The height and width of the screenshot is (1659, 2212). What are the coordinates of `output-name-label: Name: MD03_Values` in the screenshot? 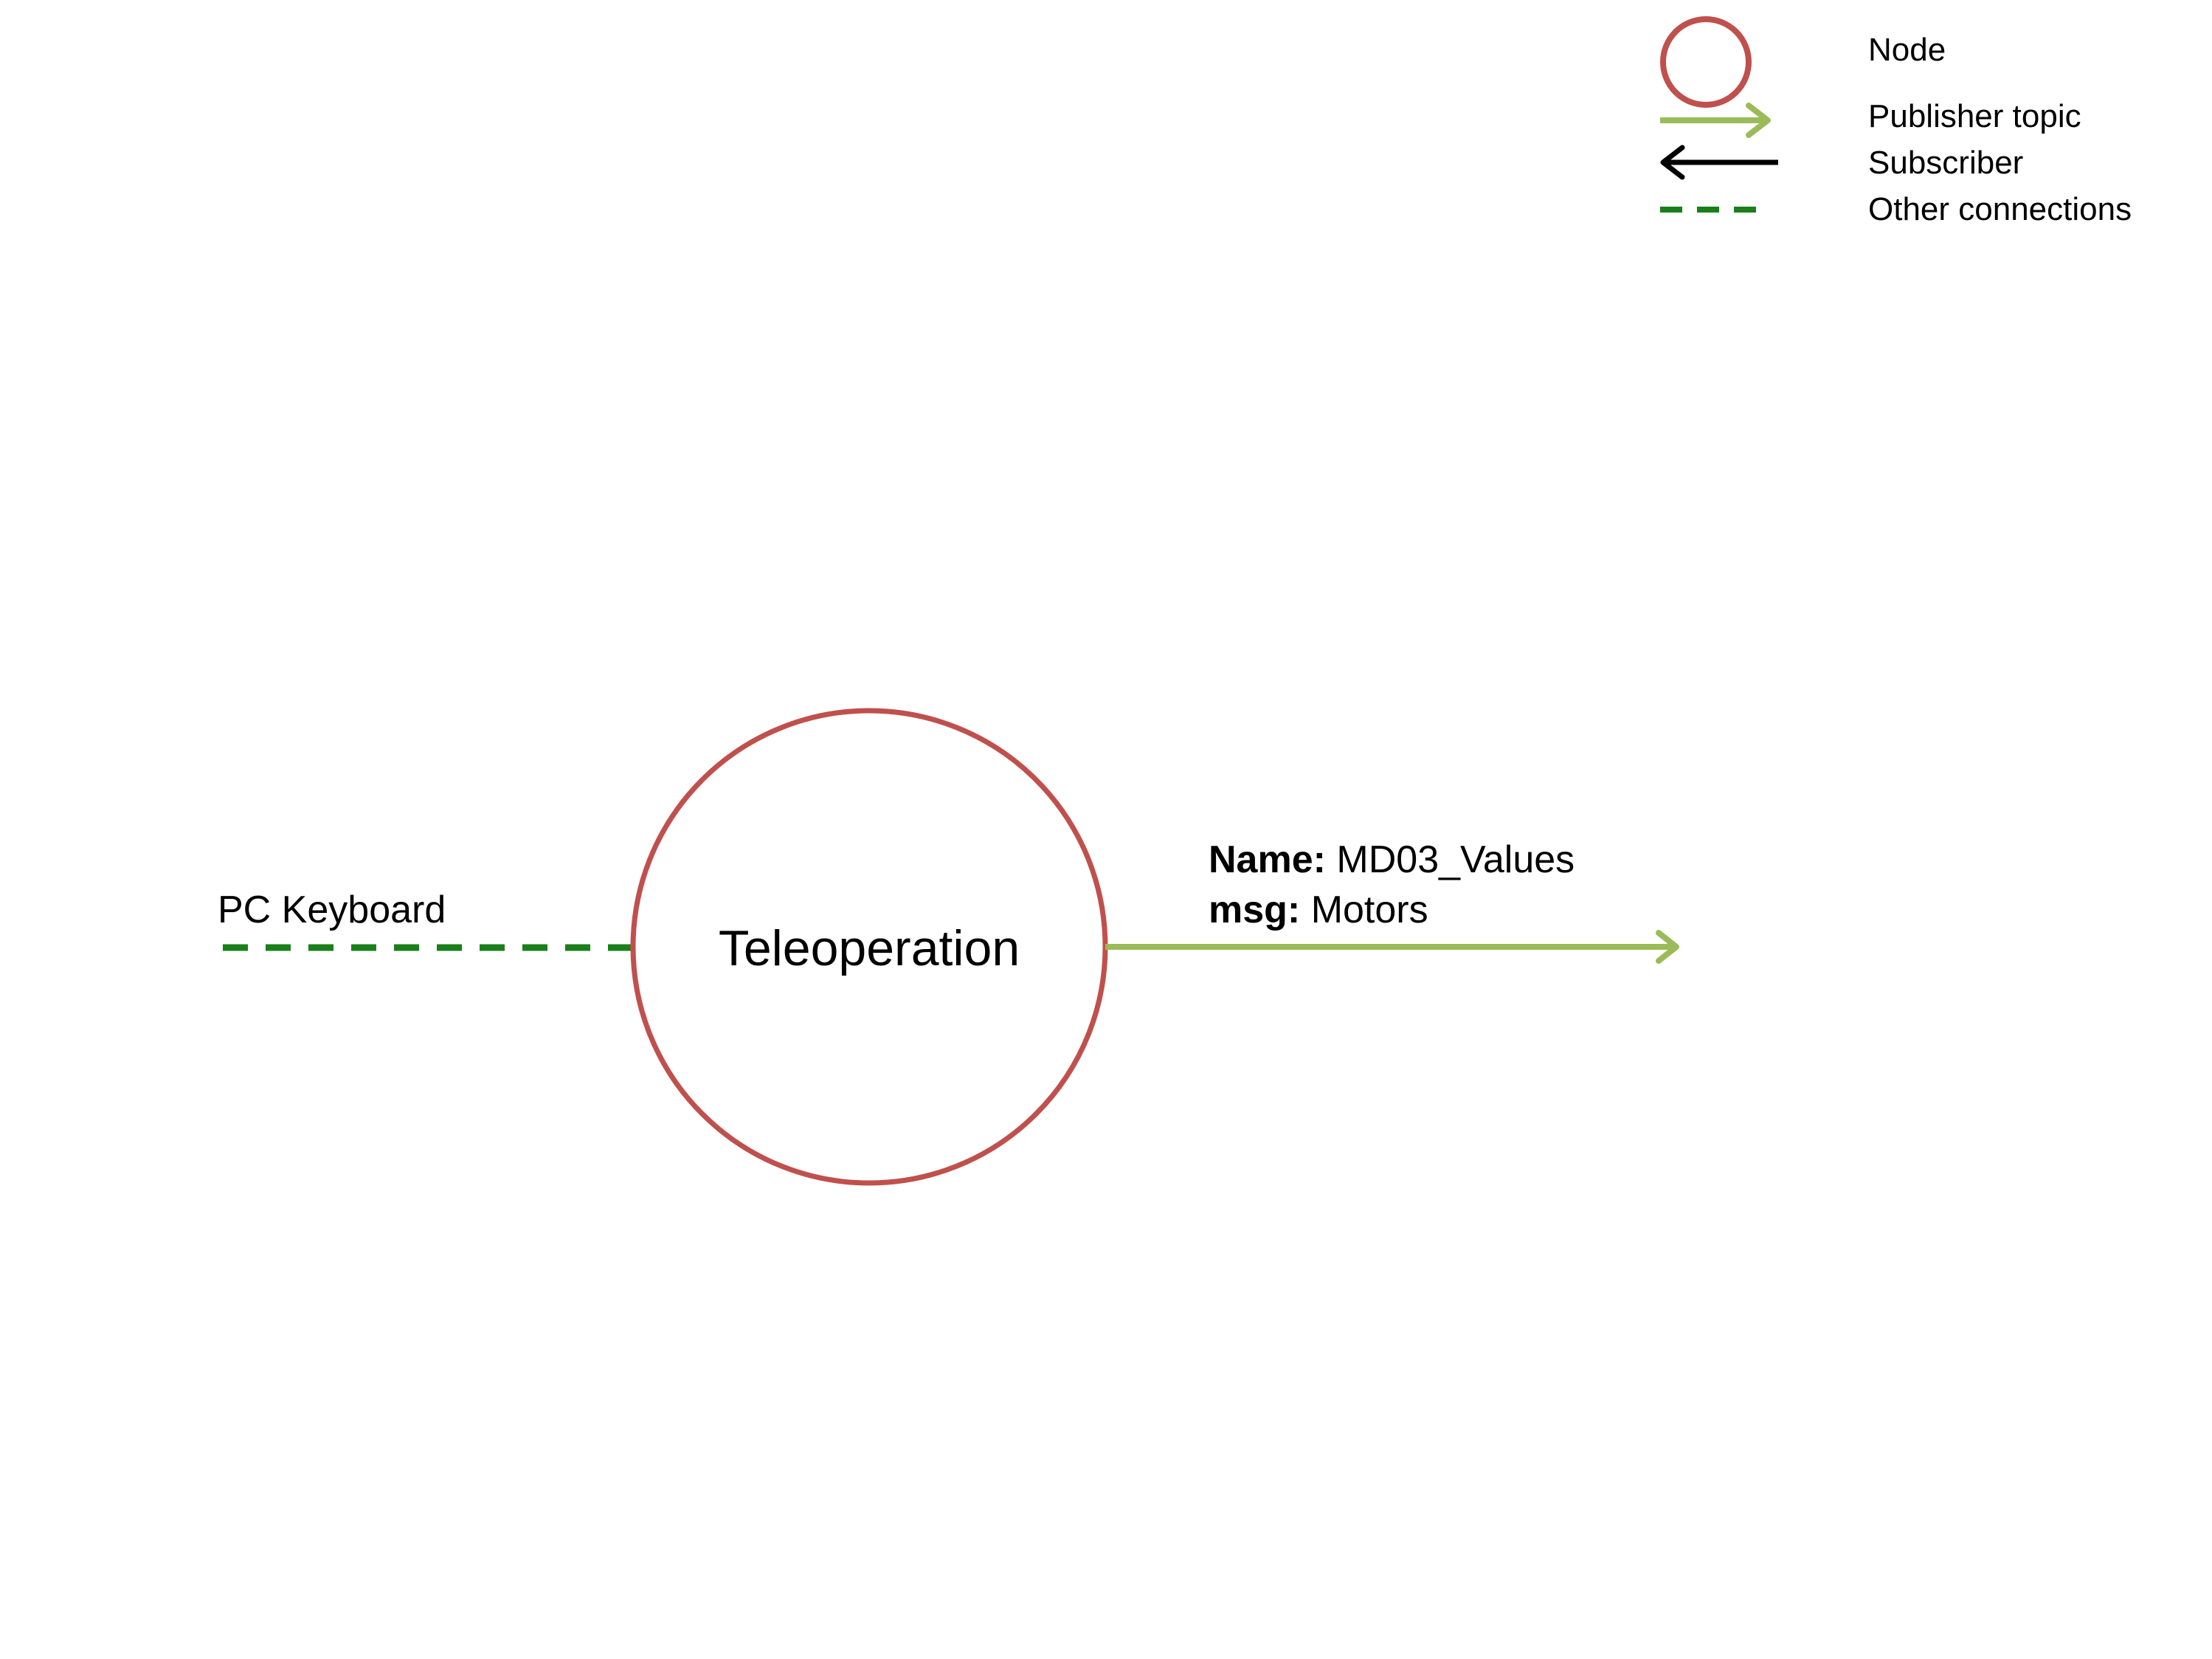 It's located at (1392, 859).